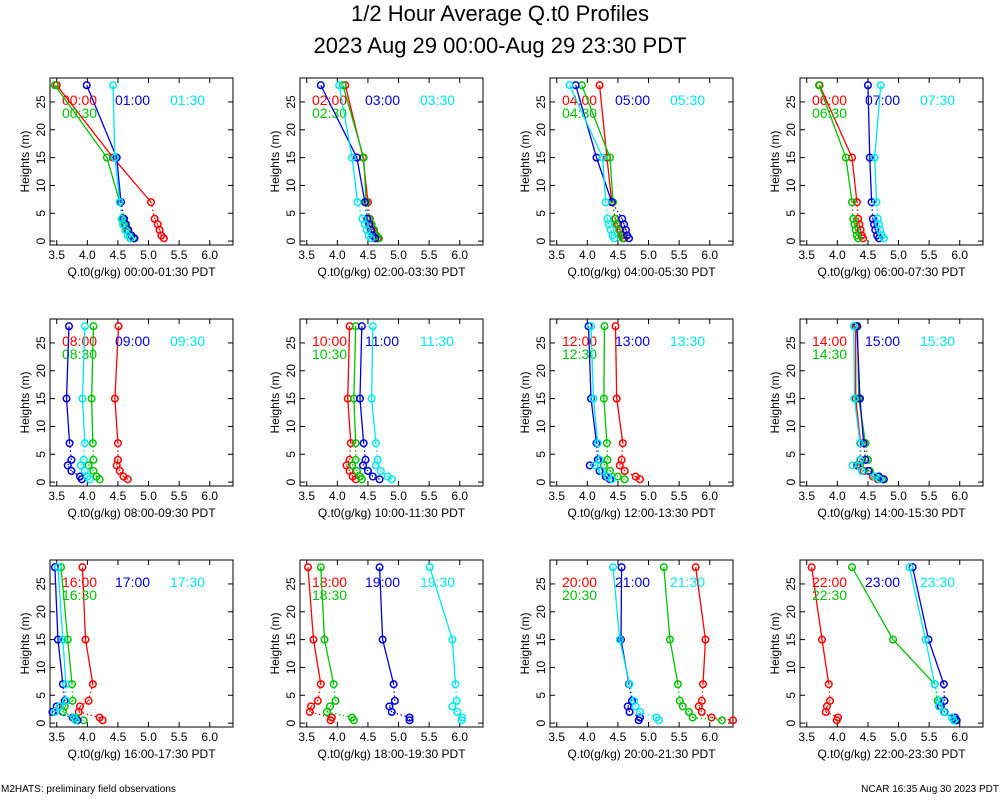 The width and height of the screenshot is (1000, 800). Describe the element at coordinates (389, 644) in the screenshot. I see `profile-series: 19:00` at that location.